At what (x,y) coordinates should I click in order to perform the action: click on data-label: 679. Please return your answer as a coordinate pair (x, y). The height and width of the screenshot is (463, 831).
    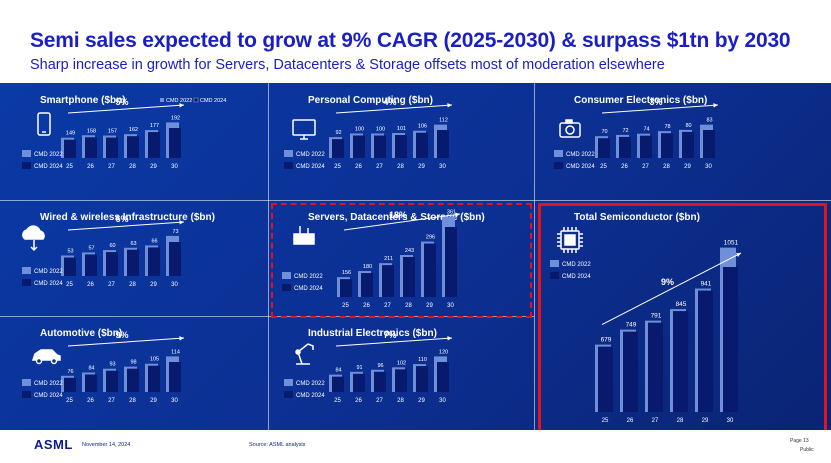
    Looking at the image, I should click on (606, 340).